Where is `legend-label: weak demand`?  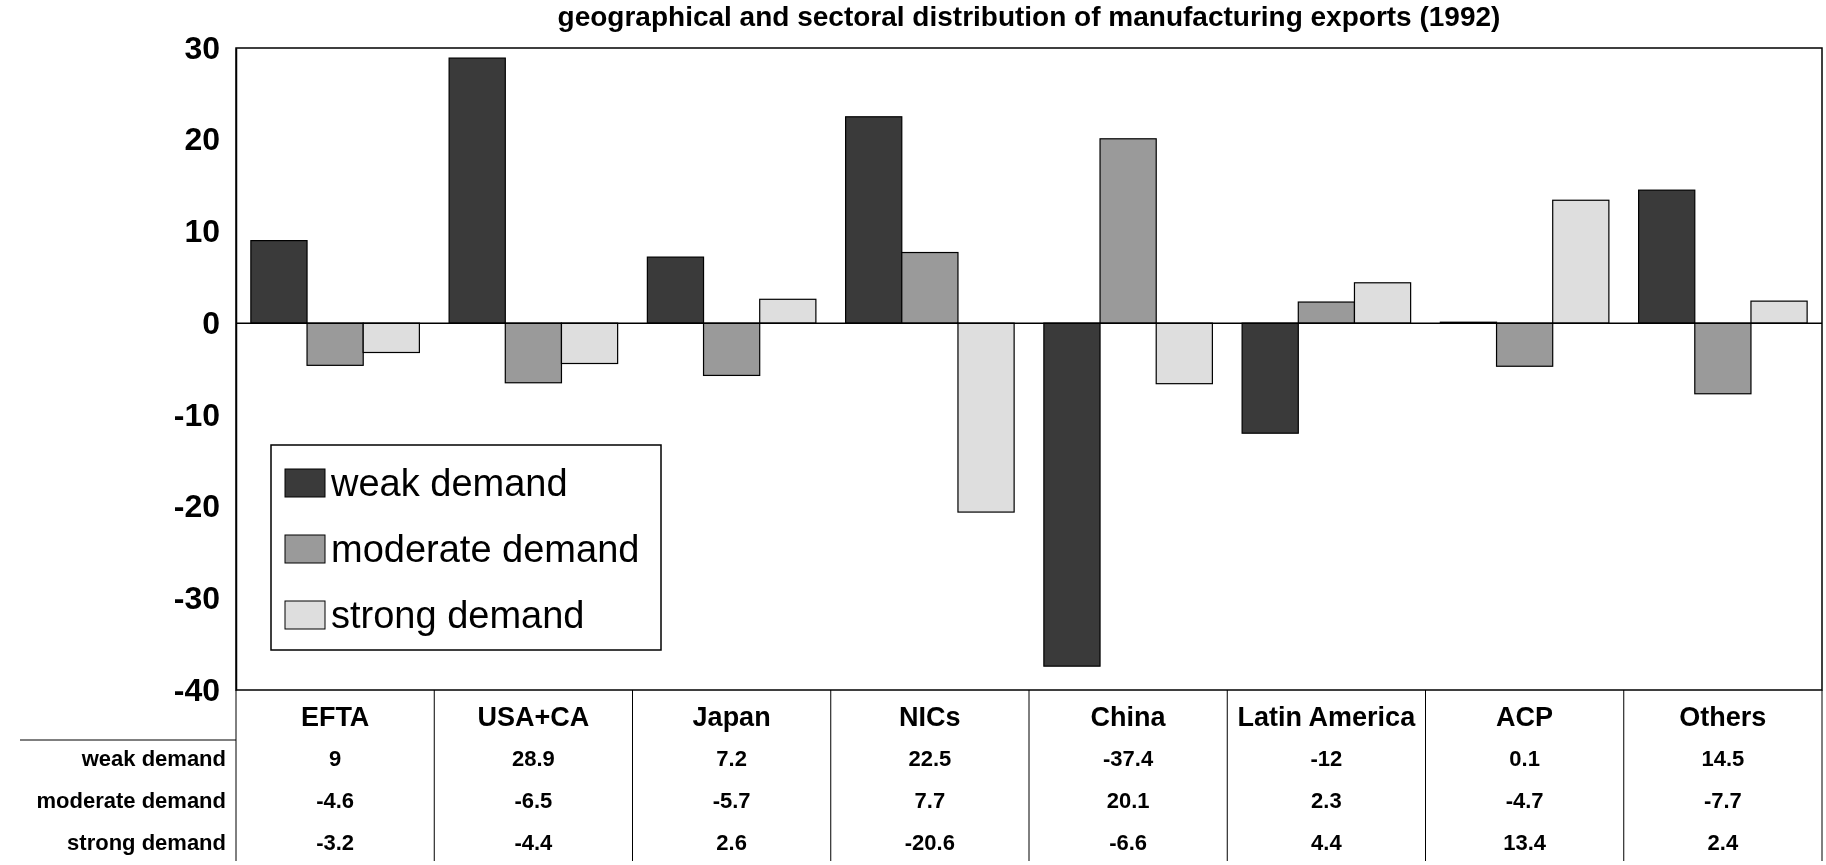 legend-label: weak demand is located at coordinates (449, 483).